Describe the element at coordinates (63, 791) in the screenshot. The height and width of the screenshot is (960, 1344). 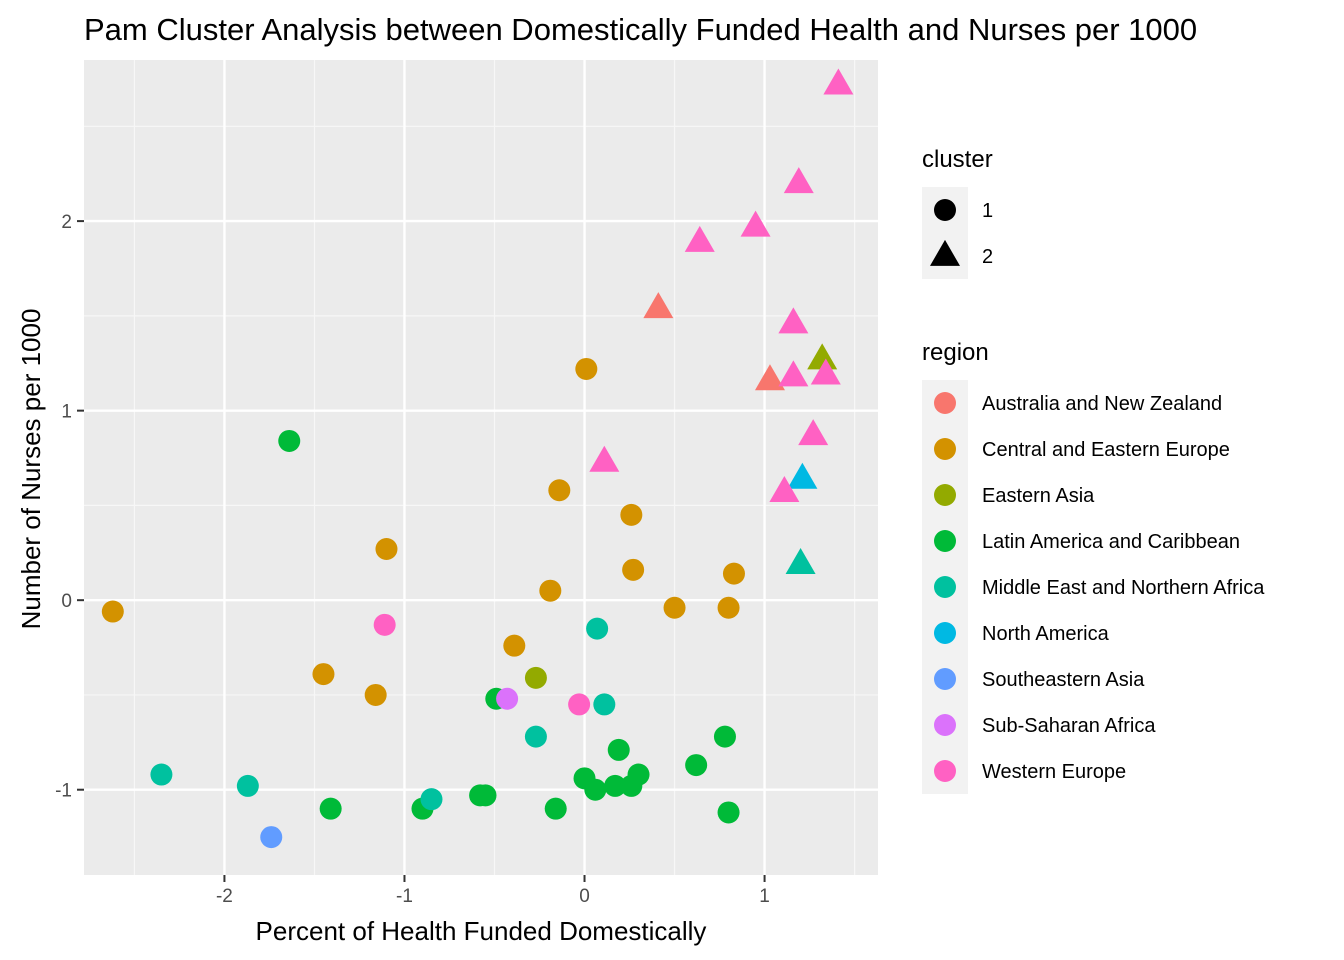
I see `y-tick-label: -1` at that location.